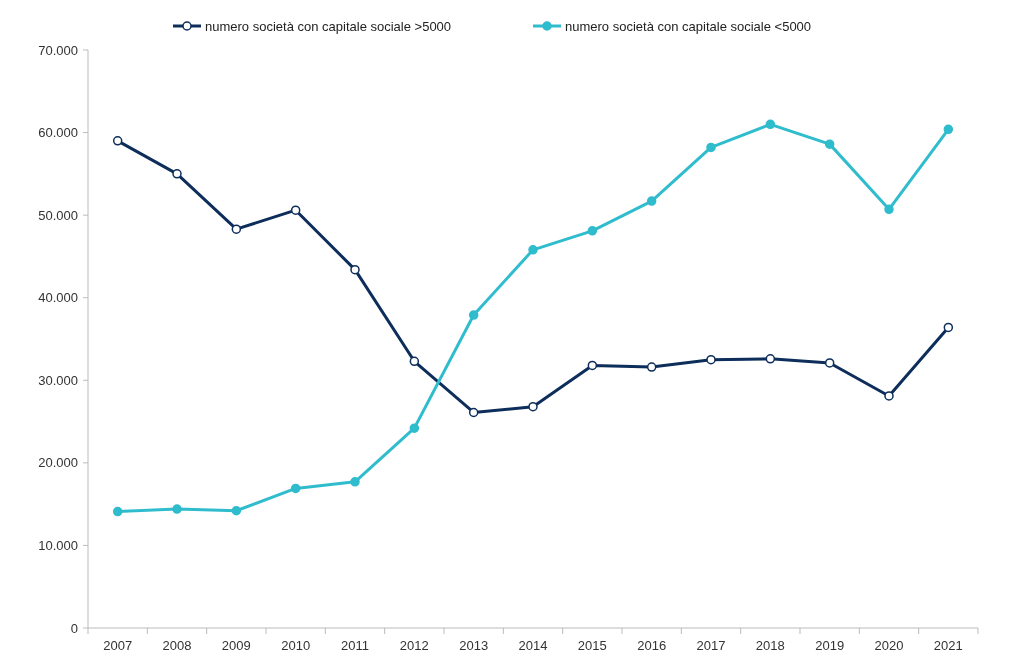 The image size is (1014, 665). I want to click on x-tick-label: 2012, so click(414, 645).